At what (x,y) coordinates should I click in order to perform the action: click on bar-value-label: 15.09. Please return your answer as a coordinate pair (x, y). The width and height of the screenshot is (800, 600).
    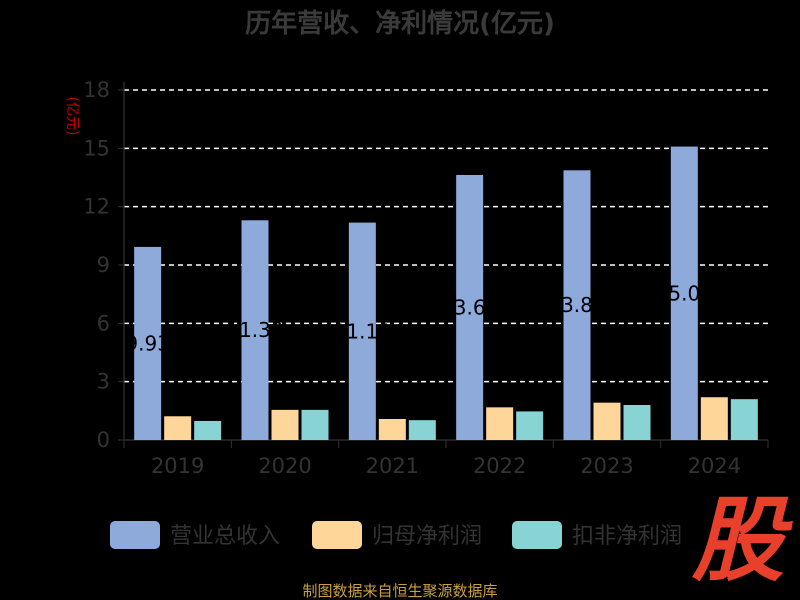
    Looking at the image, I should click on (684, 293).